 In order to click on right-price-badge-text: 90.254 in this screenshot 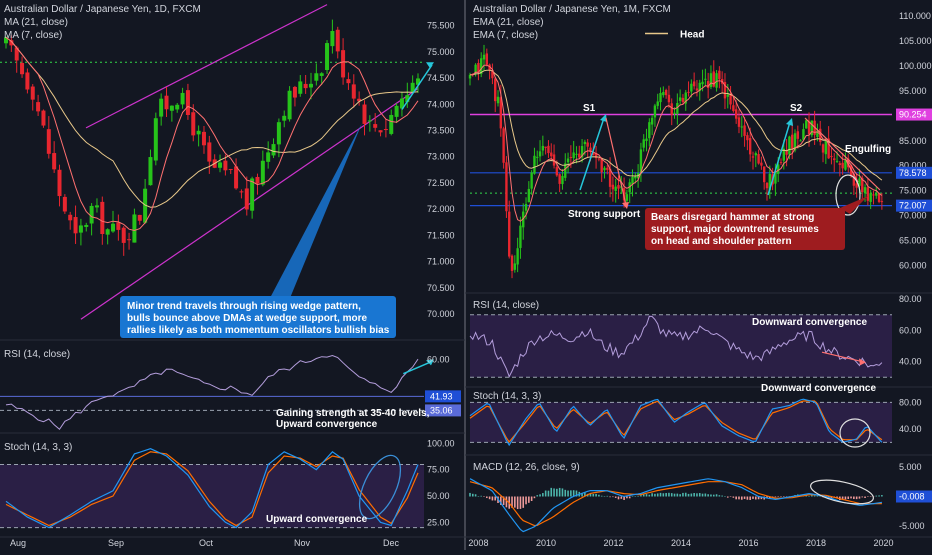, I will do `click(913, 115)`.